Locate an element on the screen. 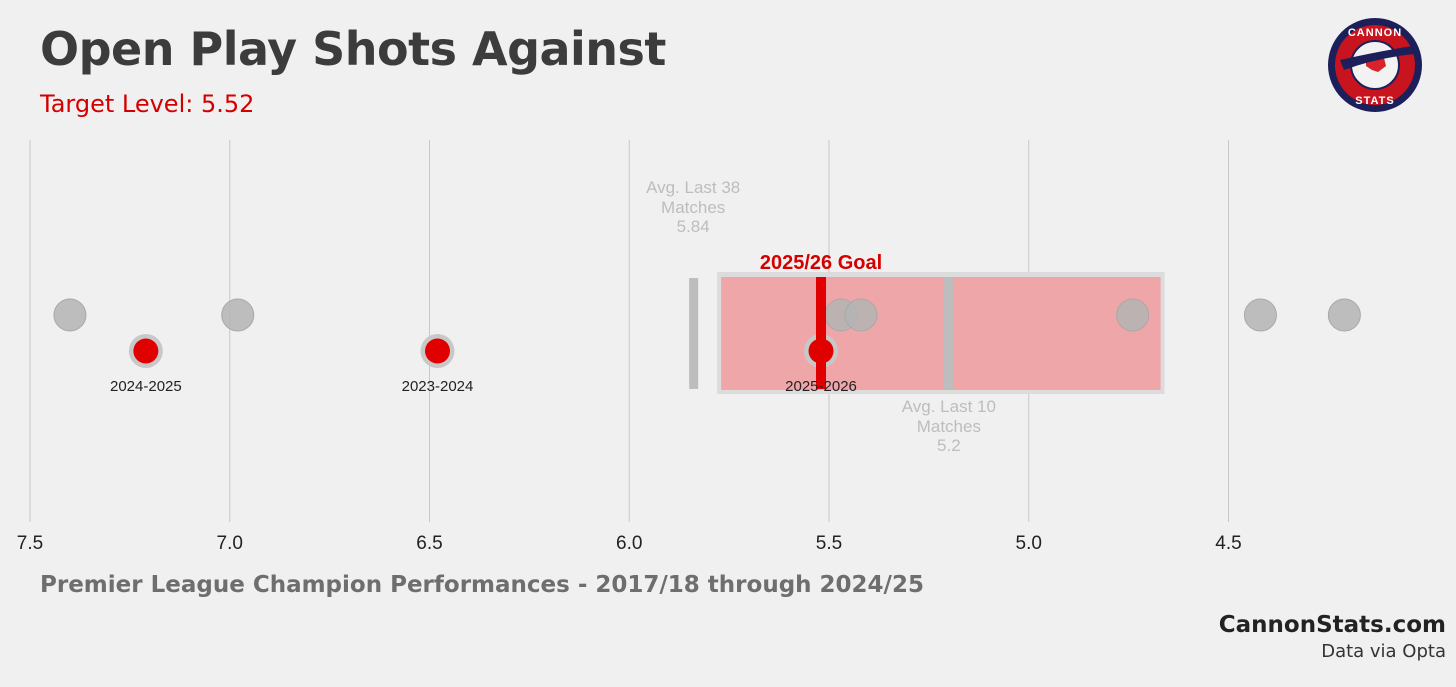 The height and width of the screenshot is (687, 1456). cannonstats-logo: CANNON STATS is located at coordinates (1375, 65).